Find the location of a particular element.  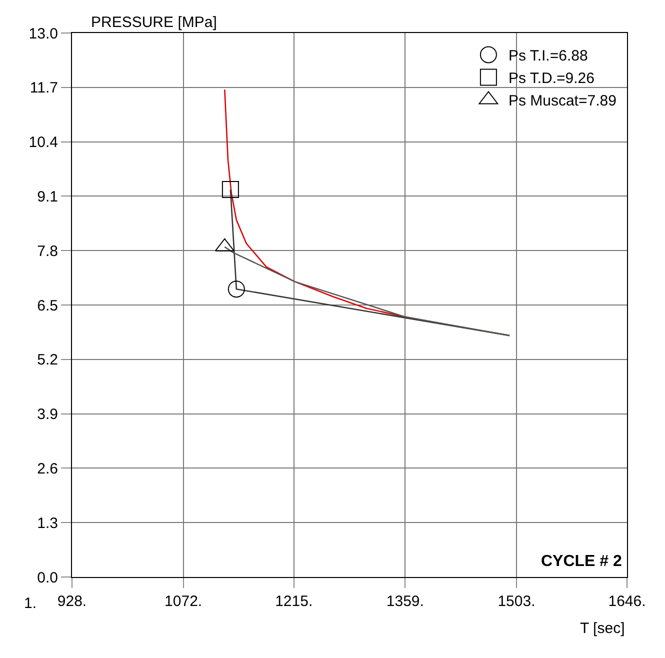

y-tick-label: 11.7 is located at coordinates (44, 88).